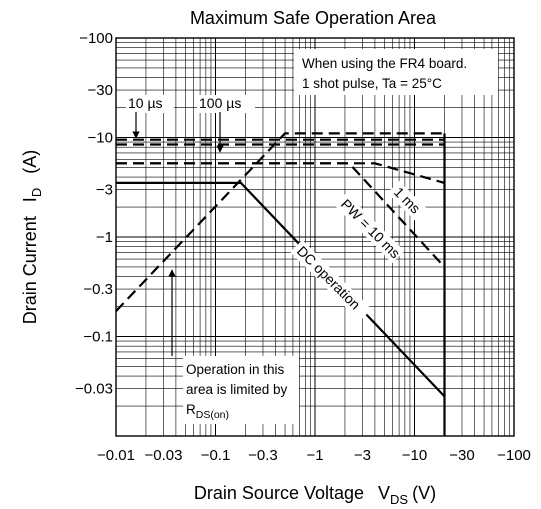 Image resolution: width=541 pixels, height=509 pixels. Describe the element at coordinates (98, 289) in the screenshot. I see `y-tick-label: −0.3` at that location.